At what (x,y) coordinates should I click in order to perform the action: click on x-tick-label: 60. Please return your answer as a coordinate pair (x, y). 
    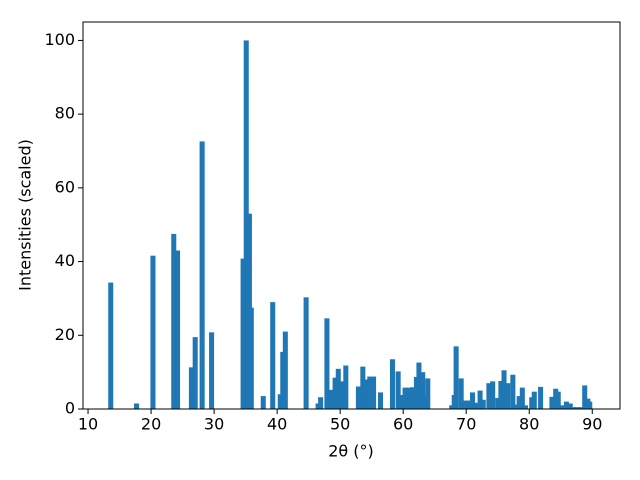
    Looking at the image, I should click on (403, 424).